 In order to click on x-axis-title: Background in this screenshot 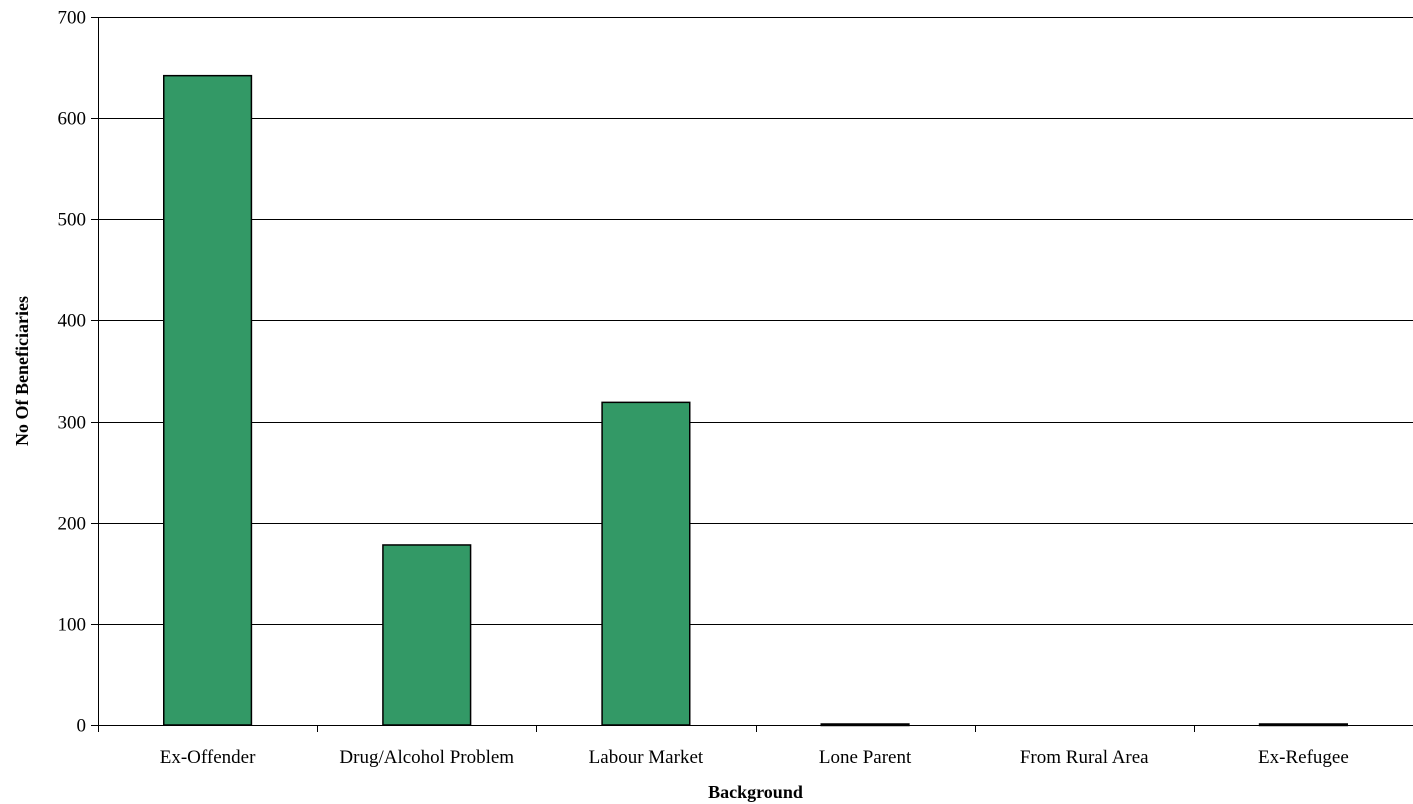, I will do `click(755, 792)`.